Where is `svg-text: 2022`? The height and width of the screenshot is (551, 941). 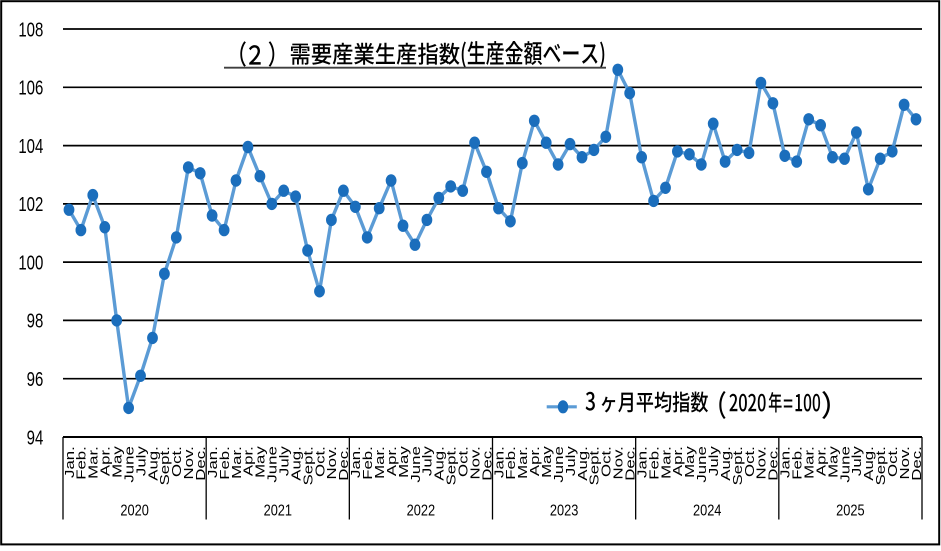 svg-text: 2022 is located at coordinates (421, 511).